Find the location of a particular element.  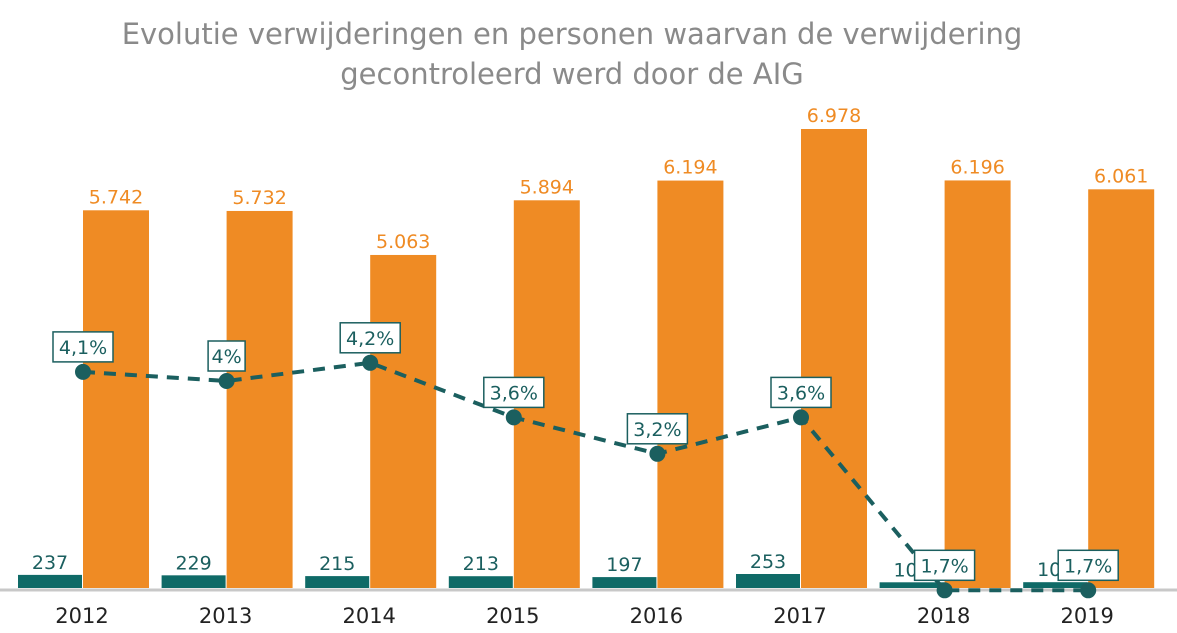

line-label-box-2018 is located at coordinates (944, 565).